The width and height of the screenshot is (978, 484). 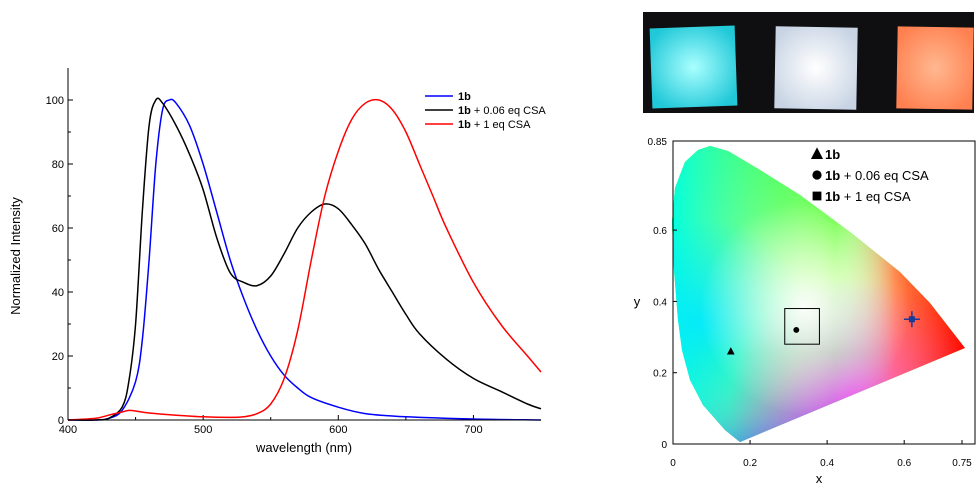 I want to click on y-tick-label: 80, so click(x=58, y=165).